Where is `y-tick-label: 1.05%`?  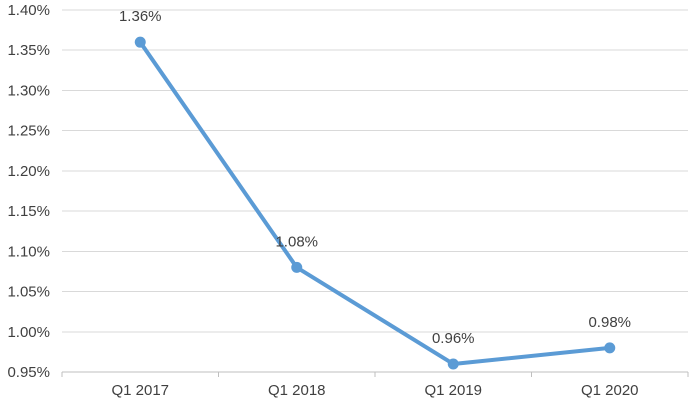 y-tick-label: 1.05% is located at coordinates (28, 292).